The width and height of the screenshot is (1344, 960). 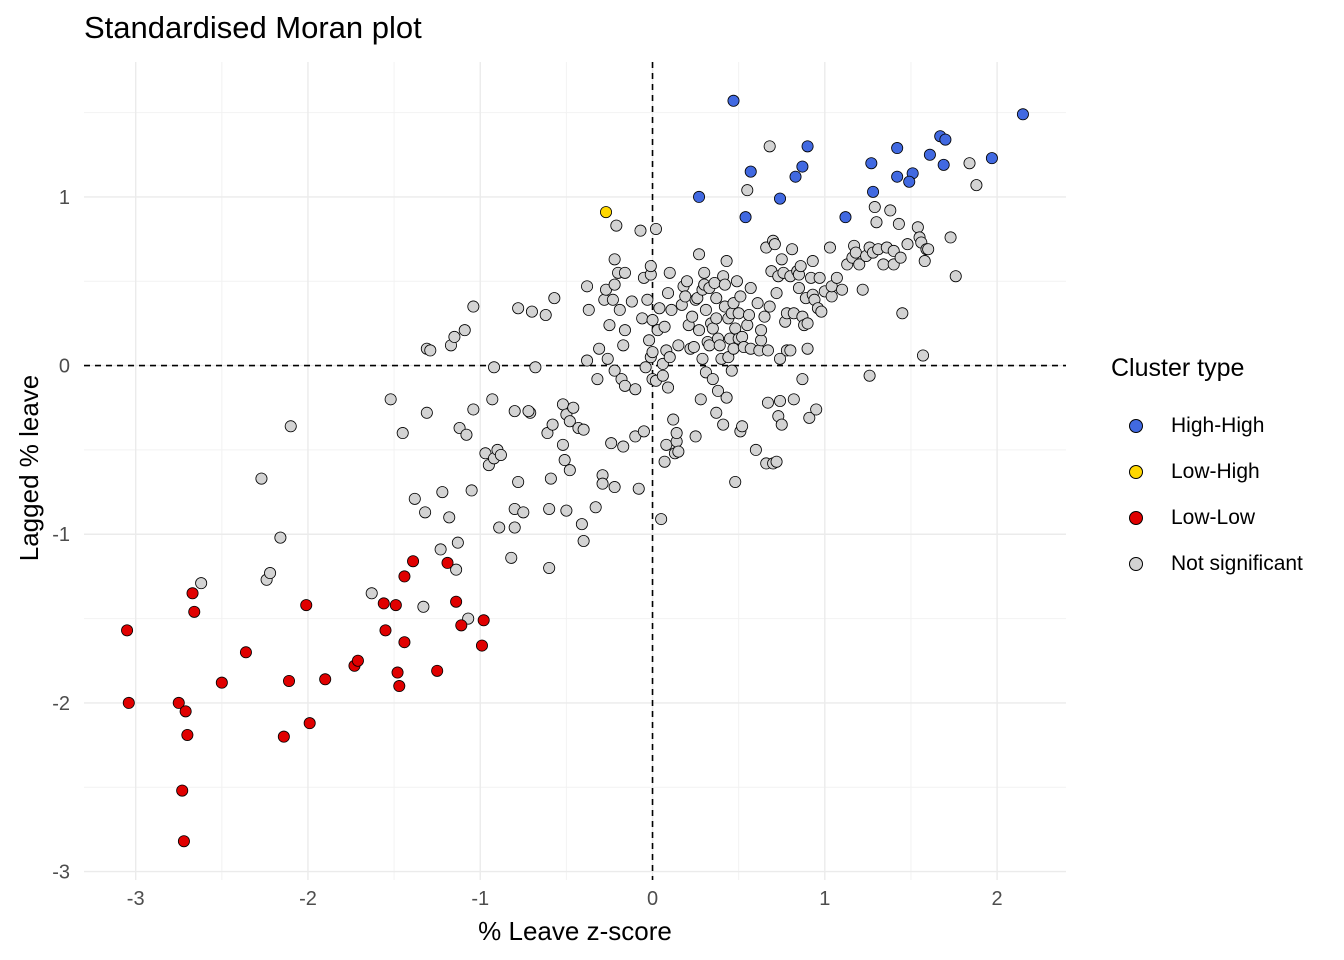 What do you see at coordinates (64, 367) in the screenshot?
I see `y-tick-label: 0` at bounding box center [64, 367].